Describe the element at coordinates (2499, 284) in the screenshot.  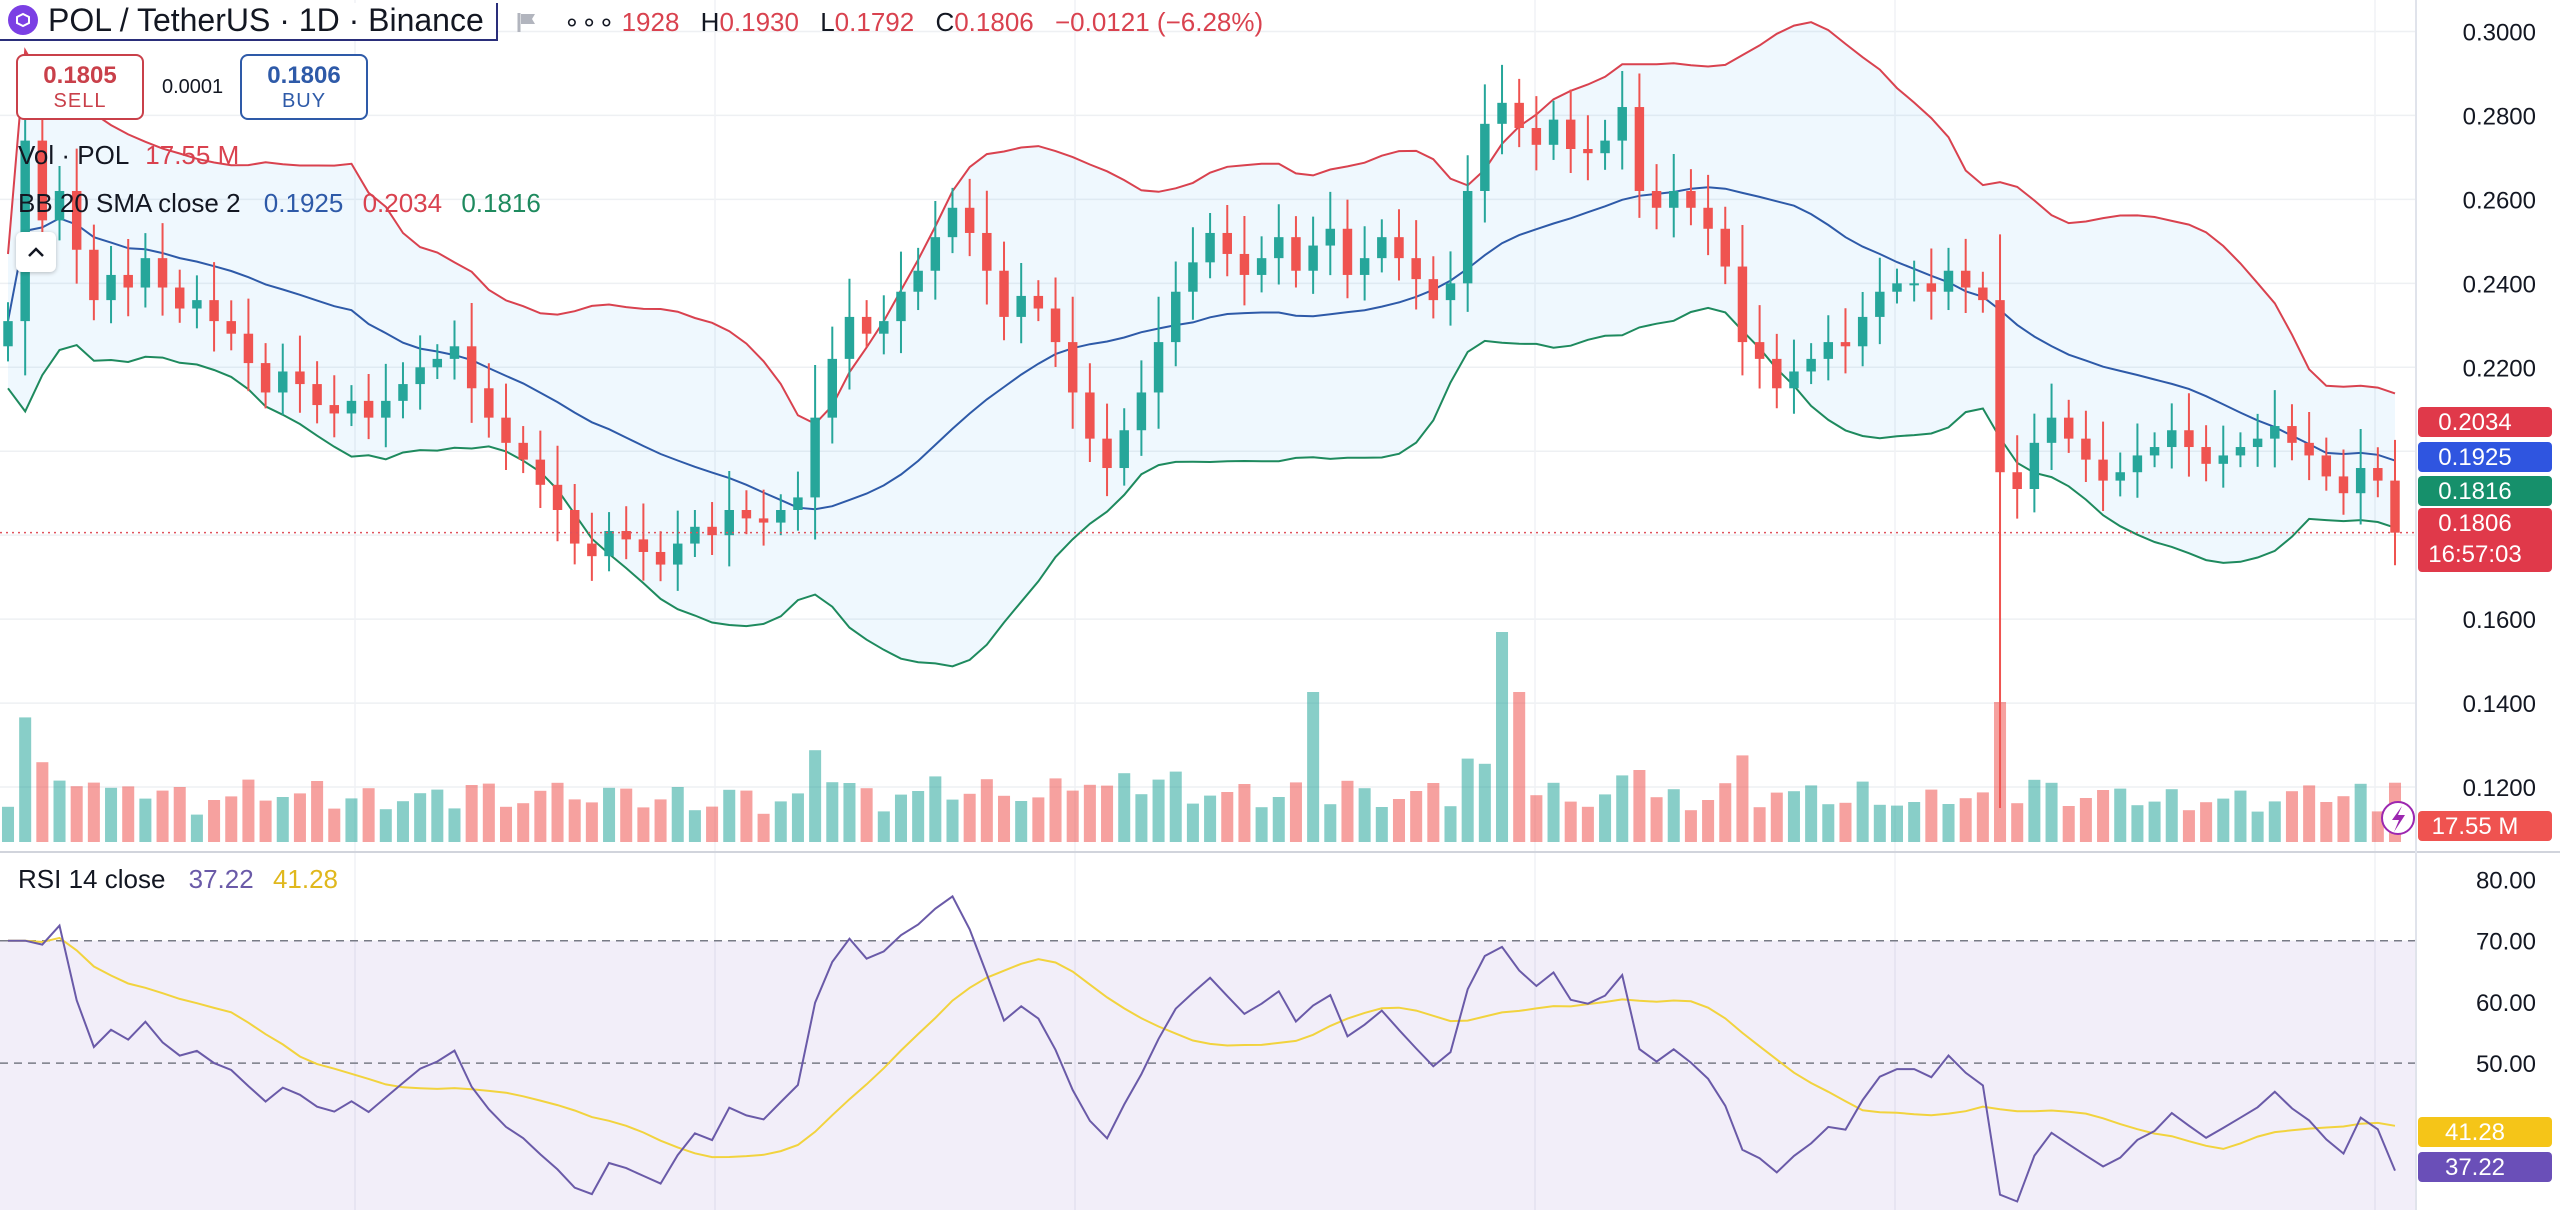
I see `price-tick-label: 0.2400` at that location.